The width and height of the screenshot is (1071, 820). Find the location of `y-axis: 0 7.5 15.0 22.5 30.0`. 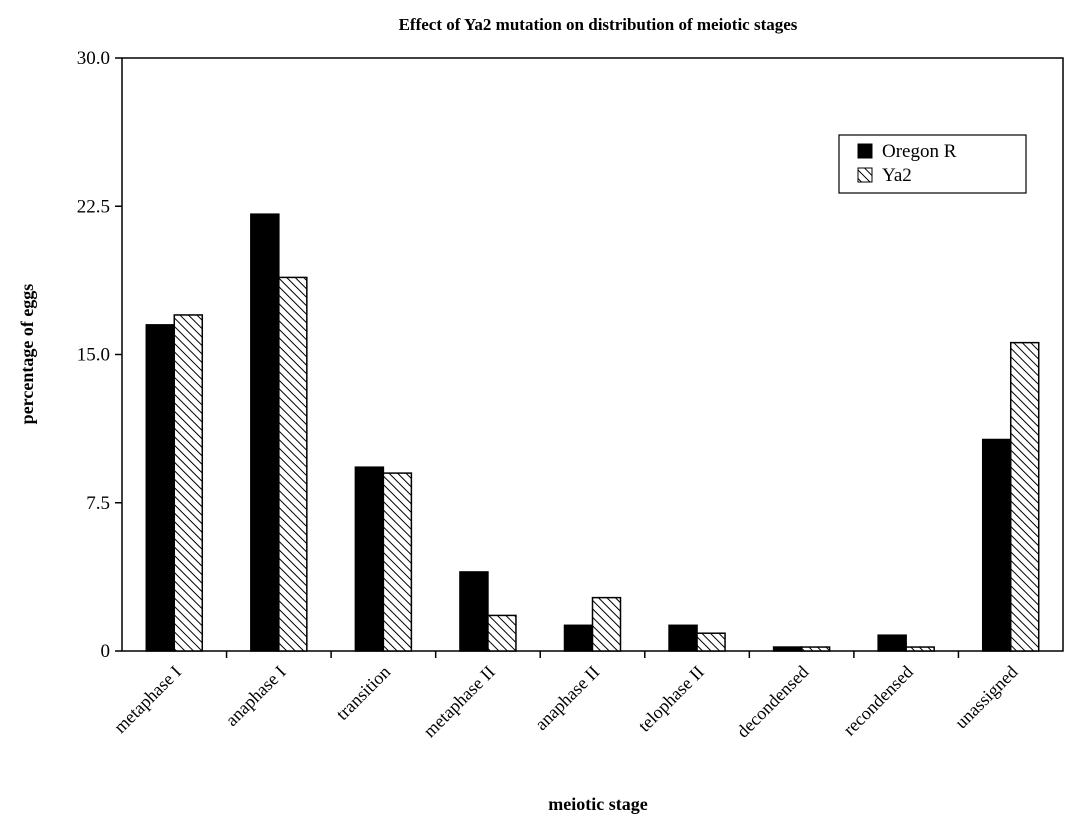

y-axis: 0 7.5 15.0 22.5 30.0 is located at coordinates (99, 355).